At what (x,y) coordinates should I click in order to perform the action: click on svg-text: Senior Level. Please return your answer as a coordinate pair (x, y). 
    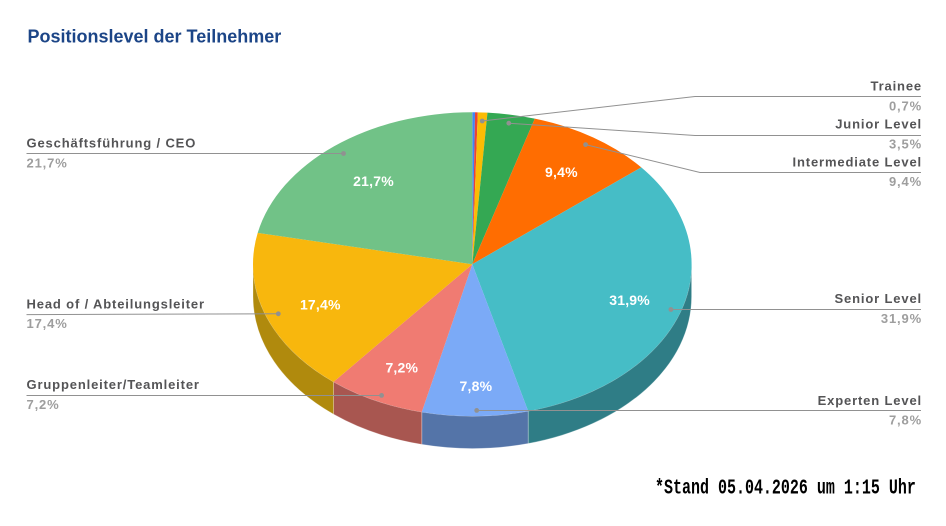
    Looking at the image, I should click on (878, 298).